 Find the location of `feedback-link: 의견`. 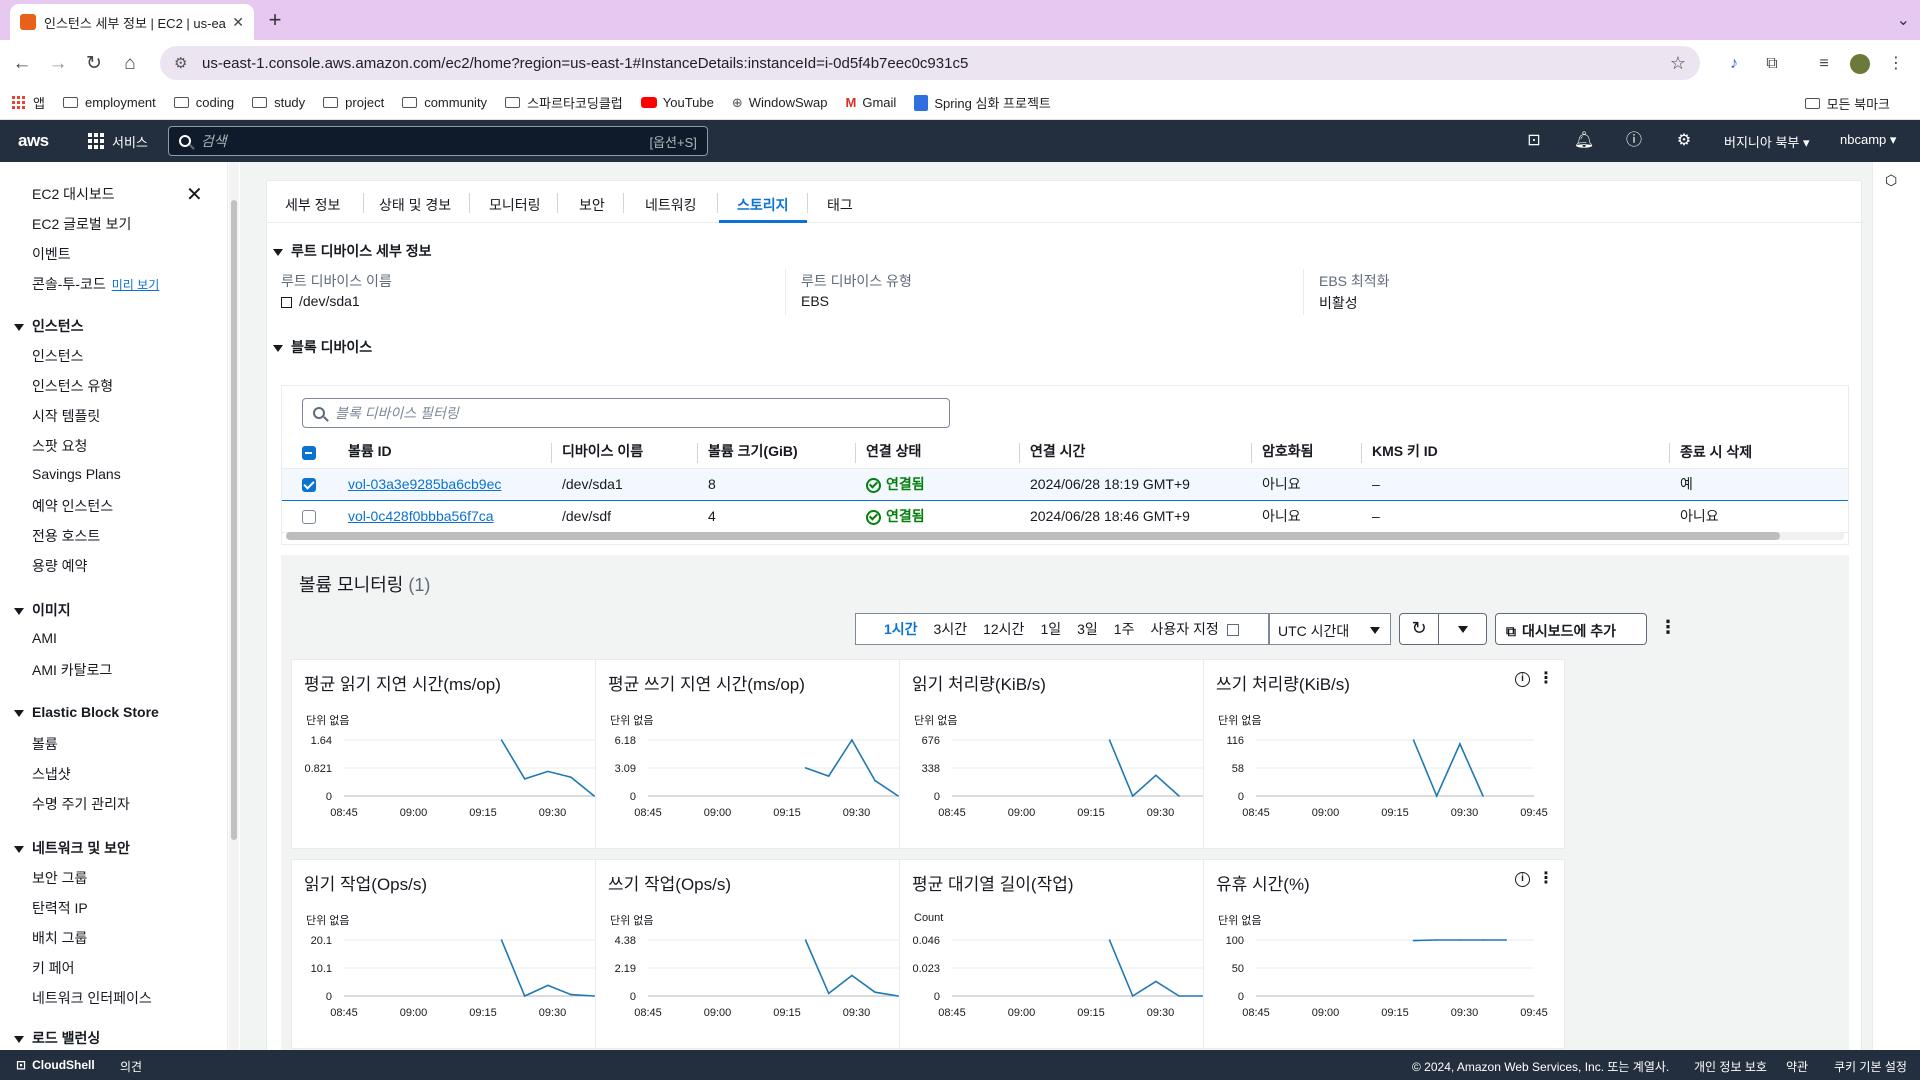

feedback-link: 의견 is located at coordinates (131, 1067).